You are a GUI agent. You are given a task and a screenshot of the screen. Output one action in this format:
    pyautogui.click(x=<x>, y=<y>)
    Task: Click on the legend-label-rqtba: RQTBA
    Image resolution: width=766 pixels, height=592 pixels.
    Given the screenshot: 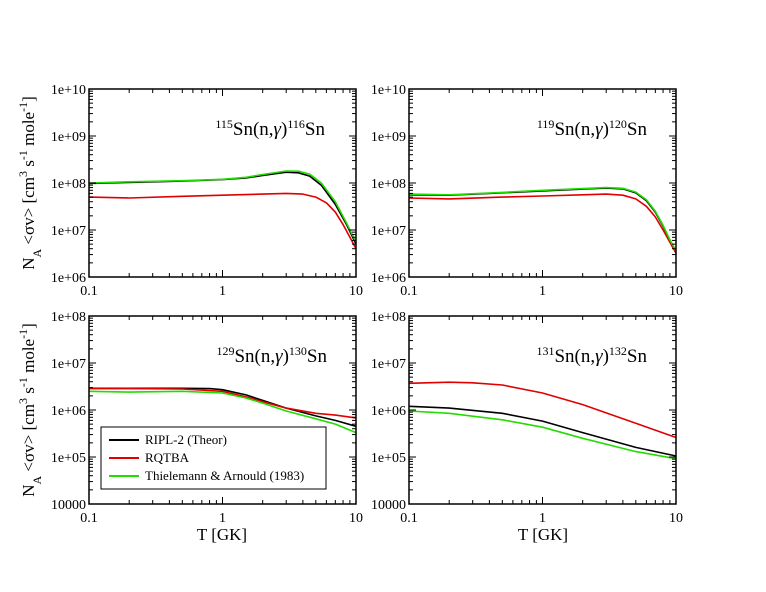 What is the action you would take?
    pyautogui.click(x=167, y=457)
    